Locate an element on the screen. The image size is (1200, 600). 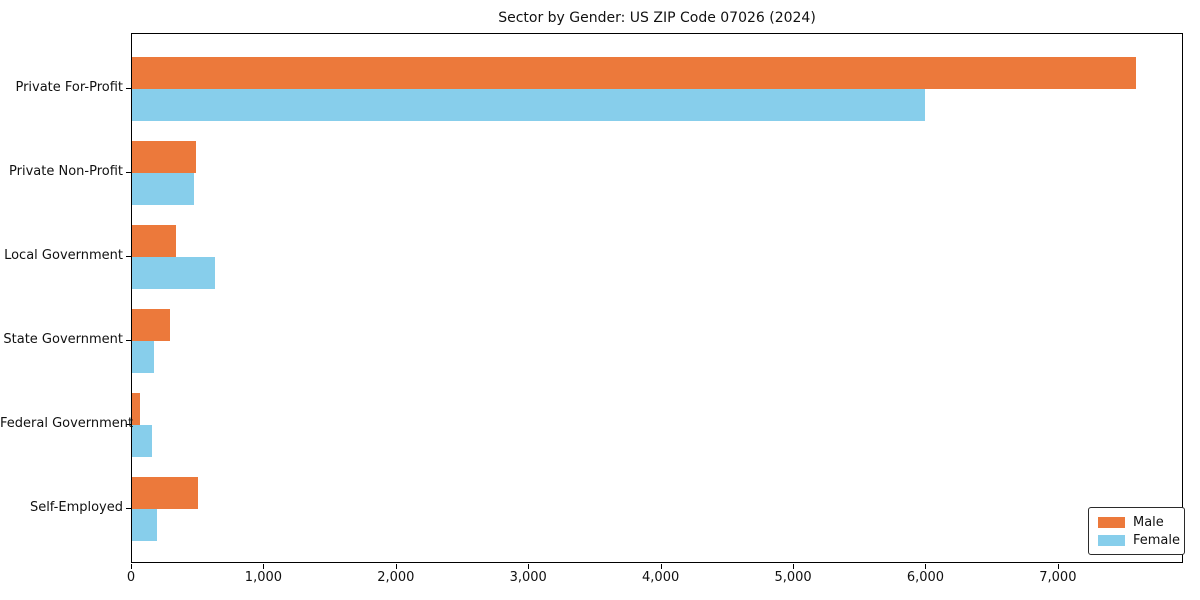
bar-male-private-non-profit is located at coordinates (164, 157).